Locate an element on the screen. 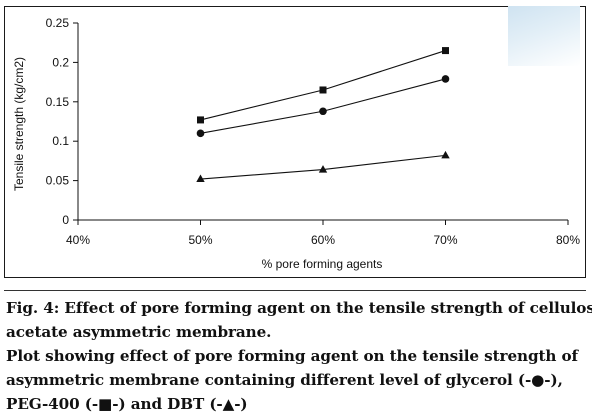 The width and height of the screenshot is (592, 416). x-tick-label: 70% is located at coordinates (445, 240).